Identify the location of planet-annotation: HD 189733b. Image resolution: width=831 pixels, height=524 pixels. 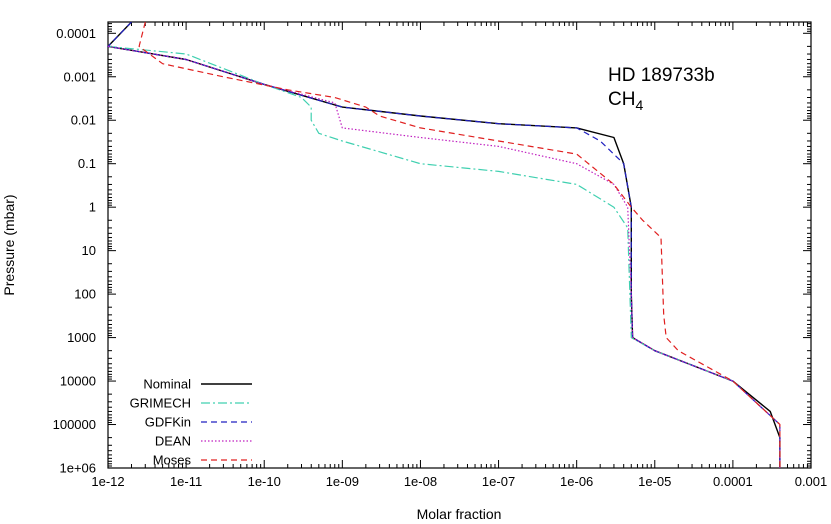
(661, 75).